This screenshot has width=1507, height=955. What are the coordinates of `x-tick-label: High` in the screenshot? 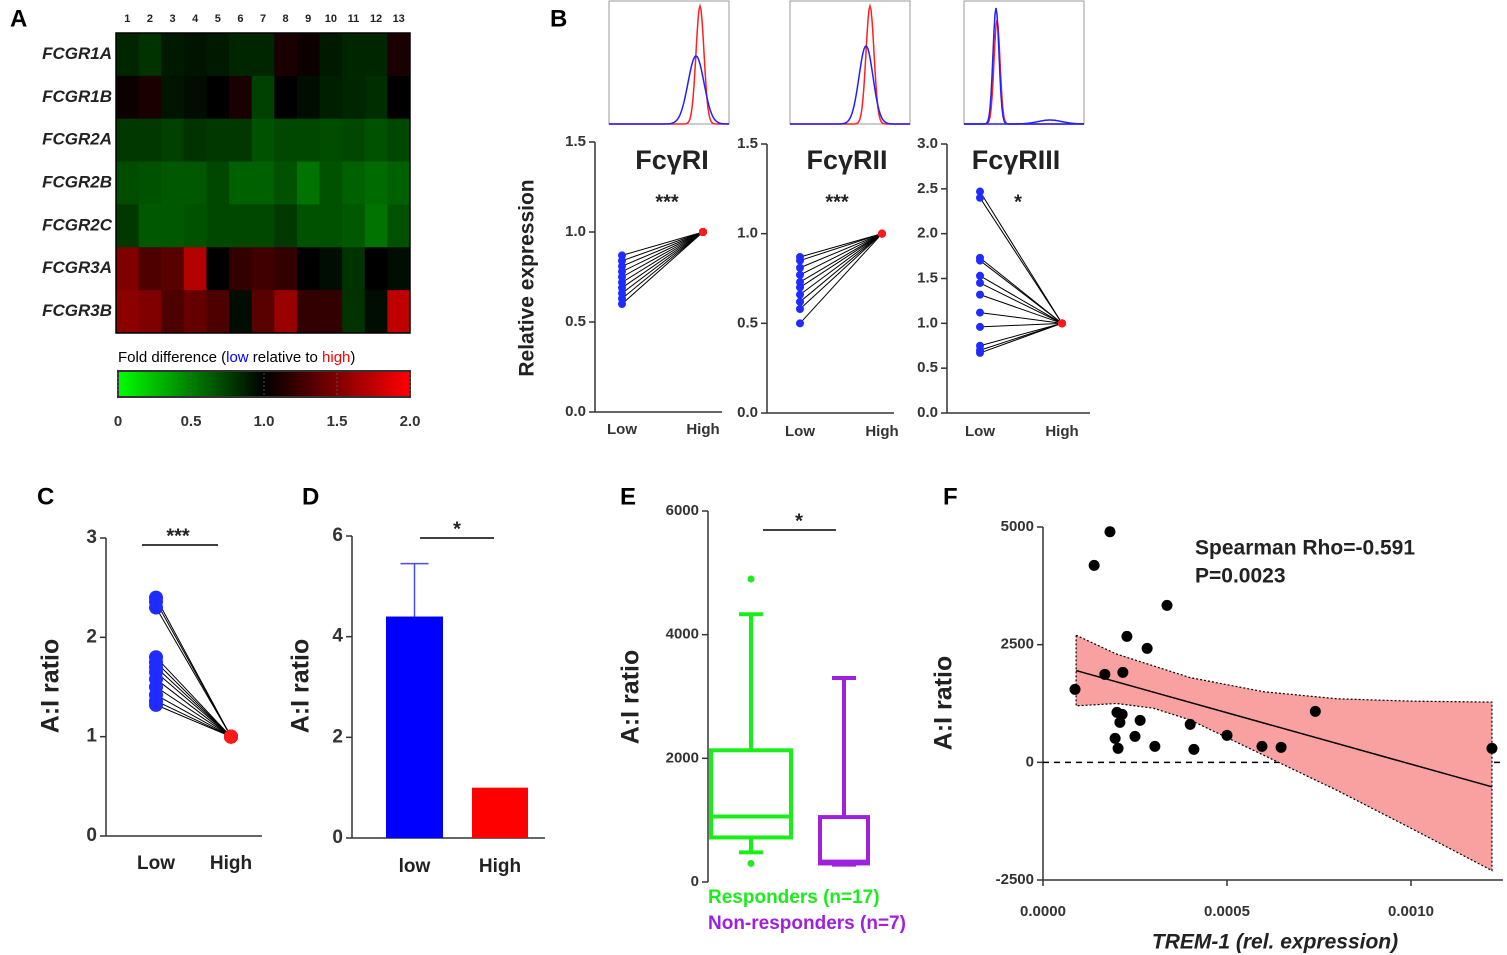 It's located at (1061, 431).